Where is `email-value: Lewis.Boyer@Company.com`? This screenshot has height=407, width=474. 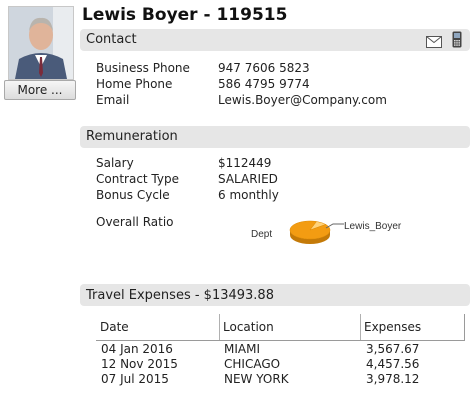 email-value: Lewis.Boyer@Company.com is located at coordinates (302, 100).